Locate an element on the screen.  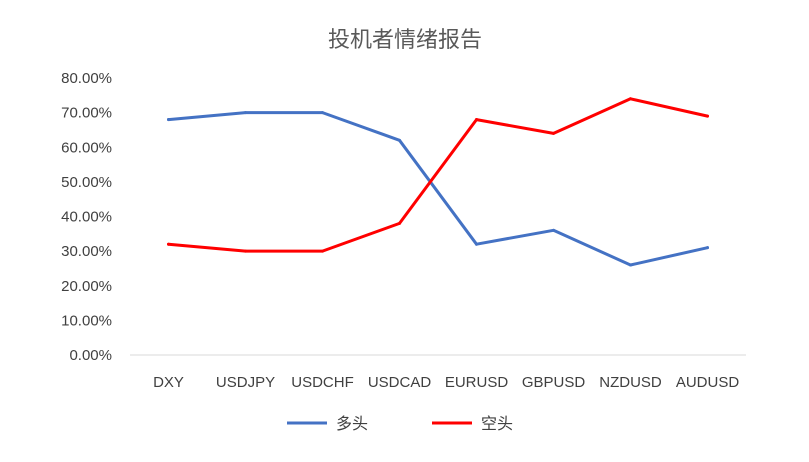
x-tick-label: GBPUSD is located at coordinates (554, 382).